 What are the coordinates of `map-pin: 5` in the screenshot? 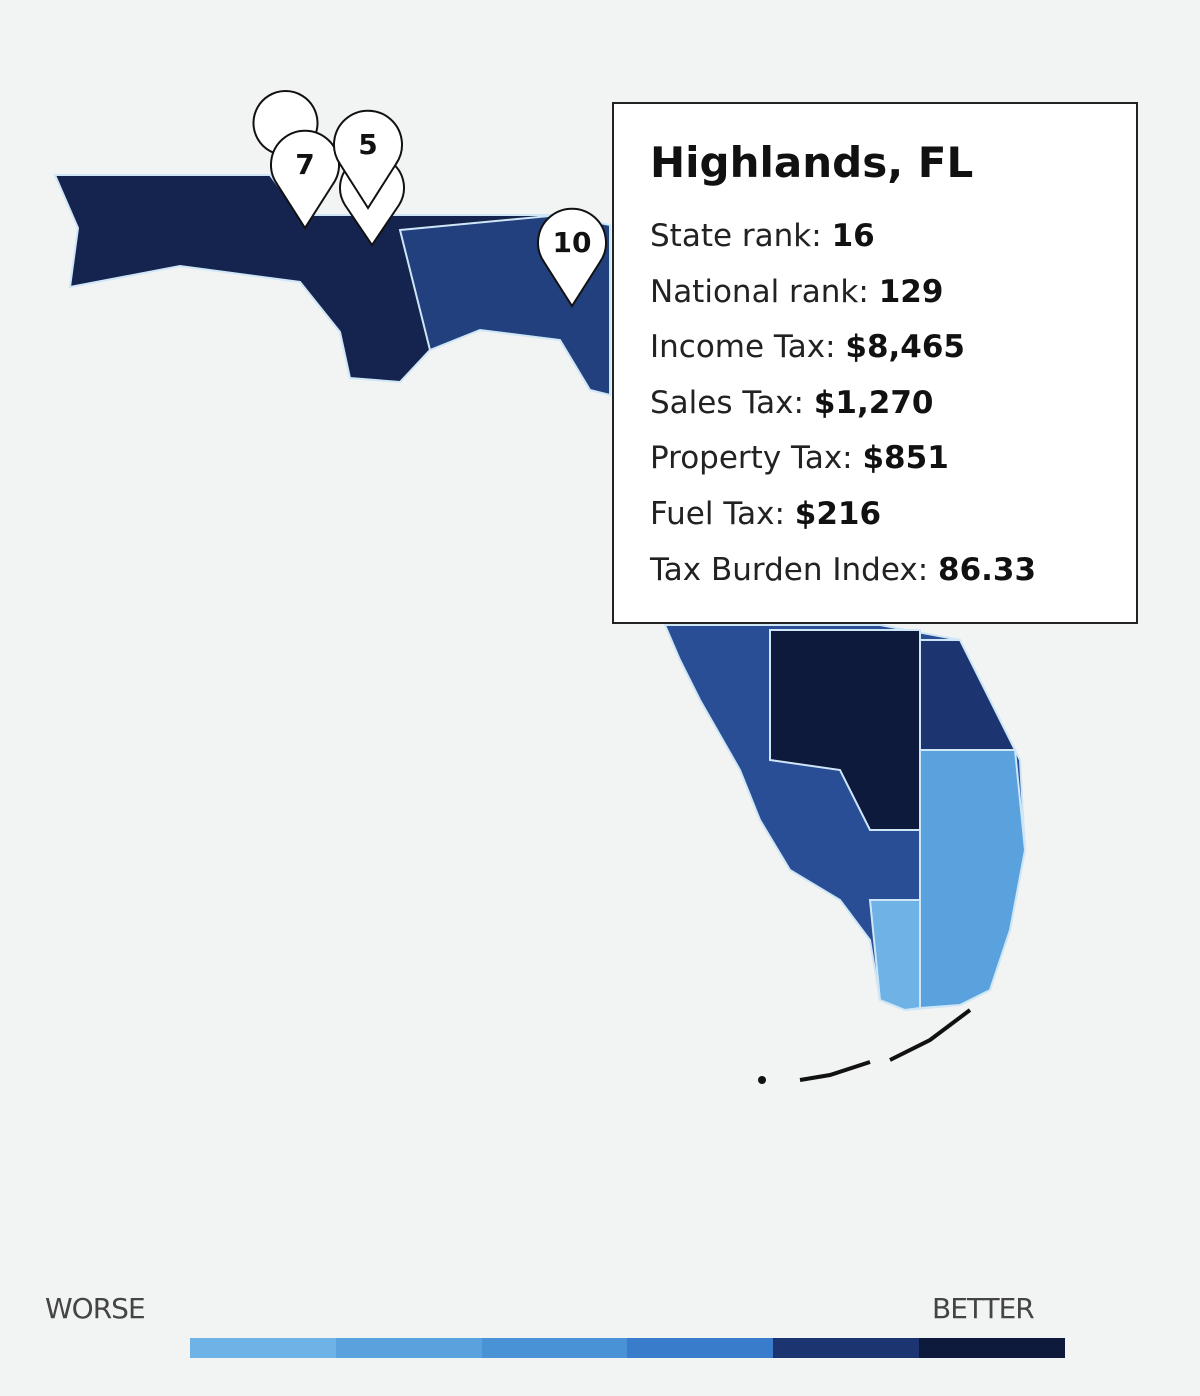 It's located at (368, 159).